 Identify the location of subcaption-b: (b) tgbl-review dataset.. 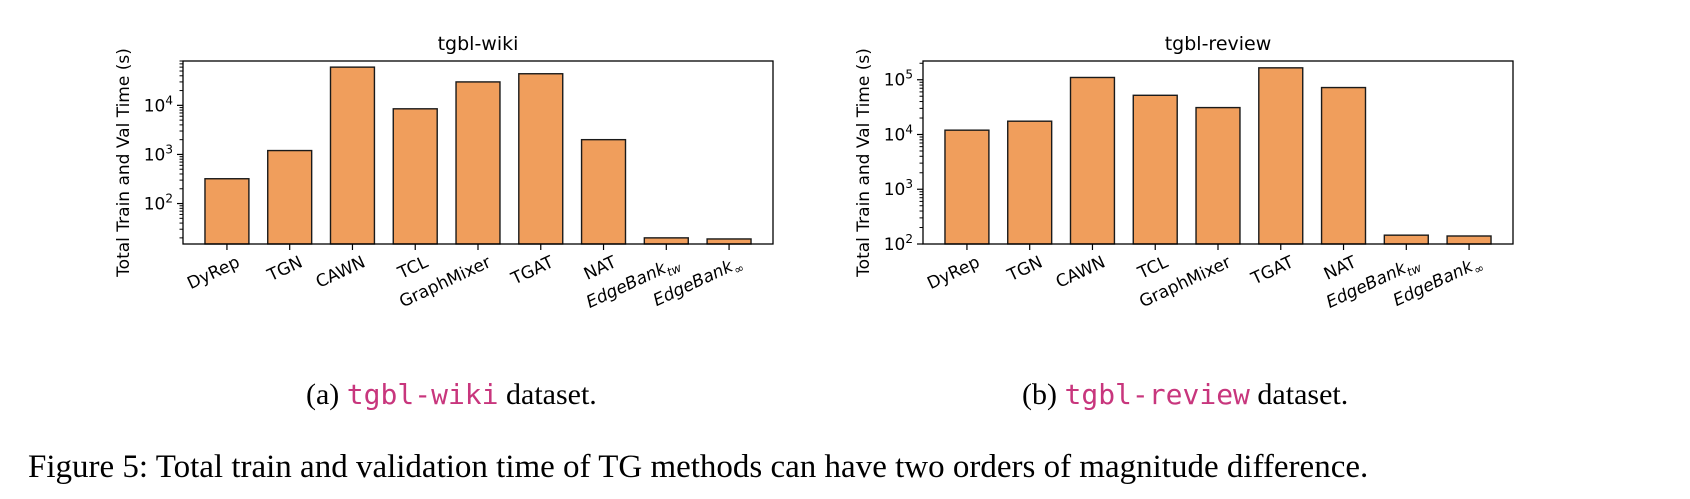
(1185, 395).